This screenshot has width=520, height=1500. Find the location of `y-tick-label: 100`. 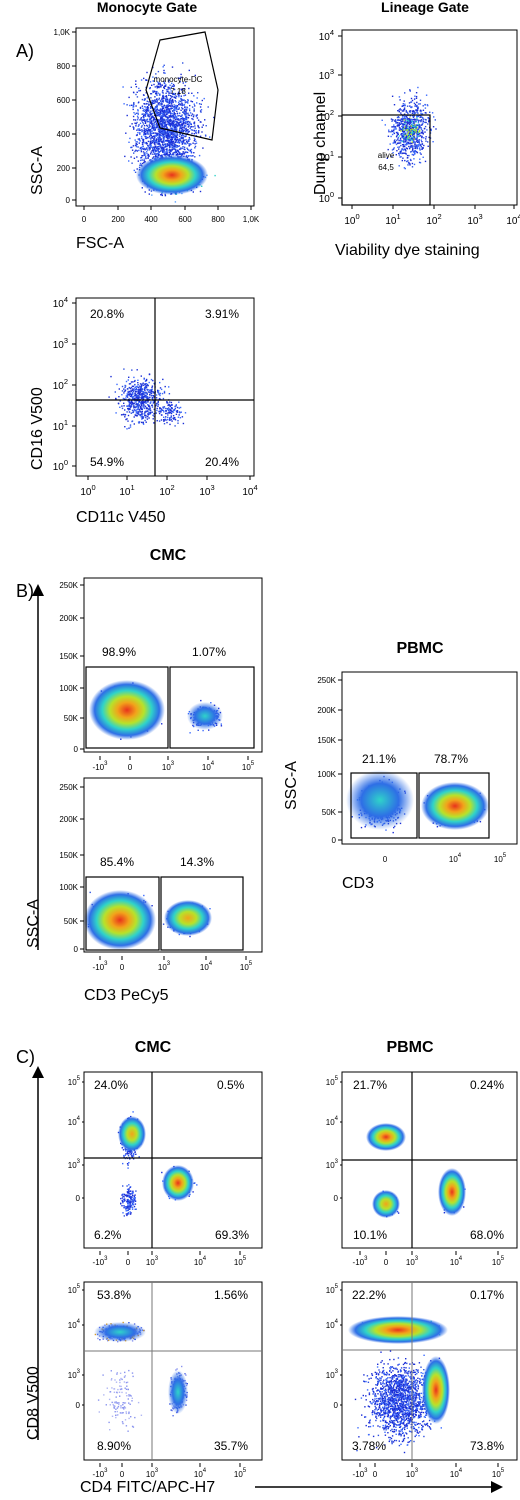

y-tick-label: 100 is located at coordinates (60, 465).